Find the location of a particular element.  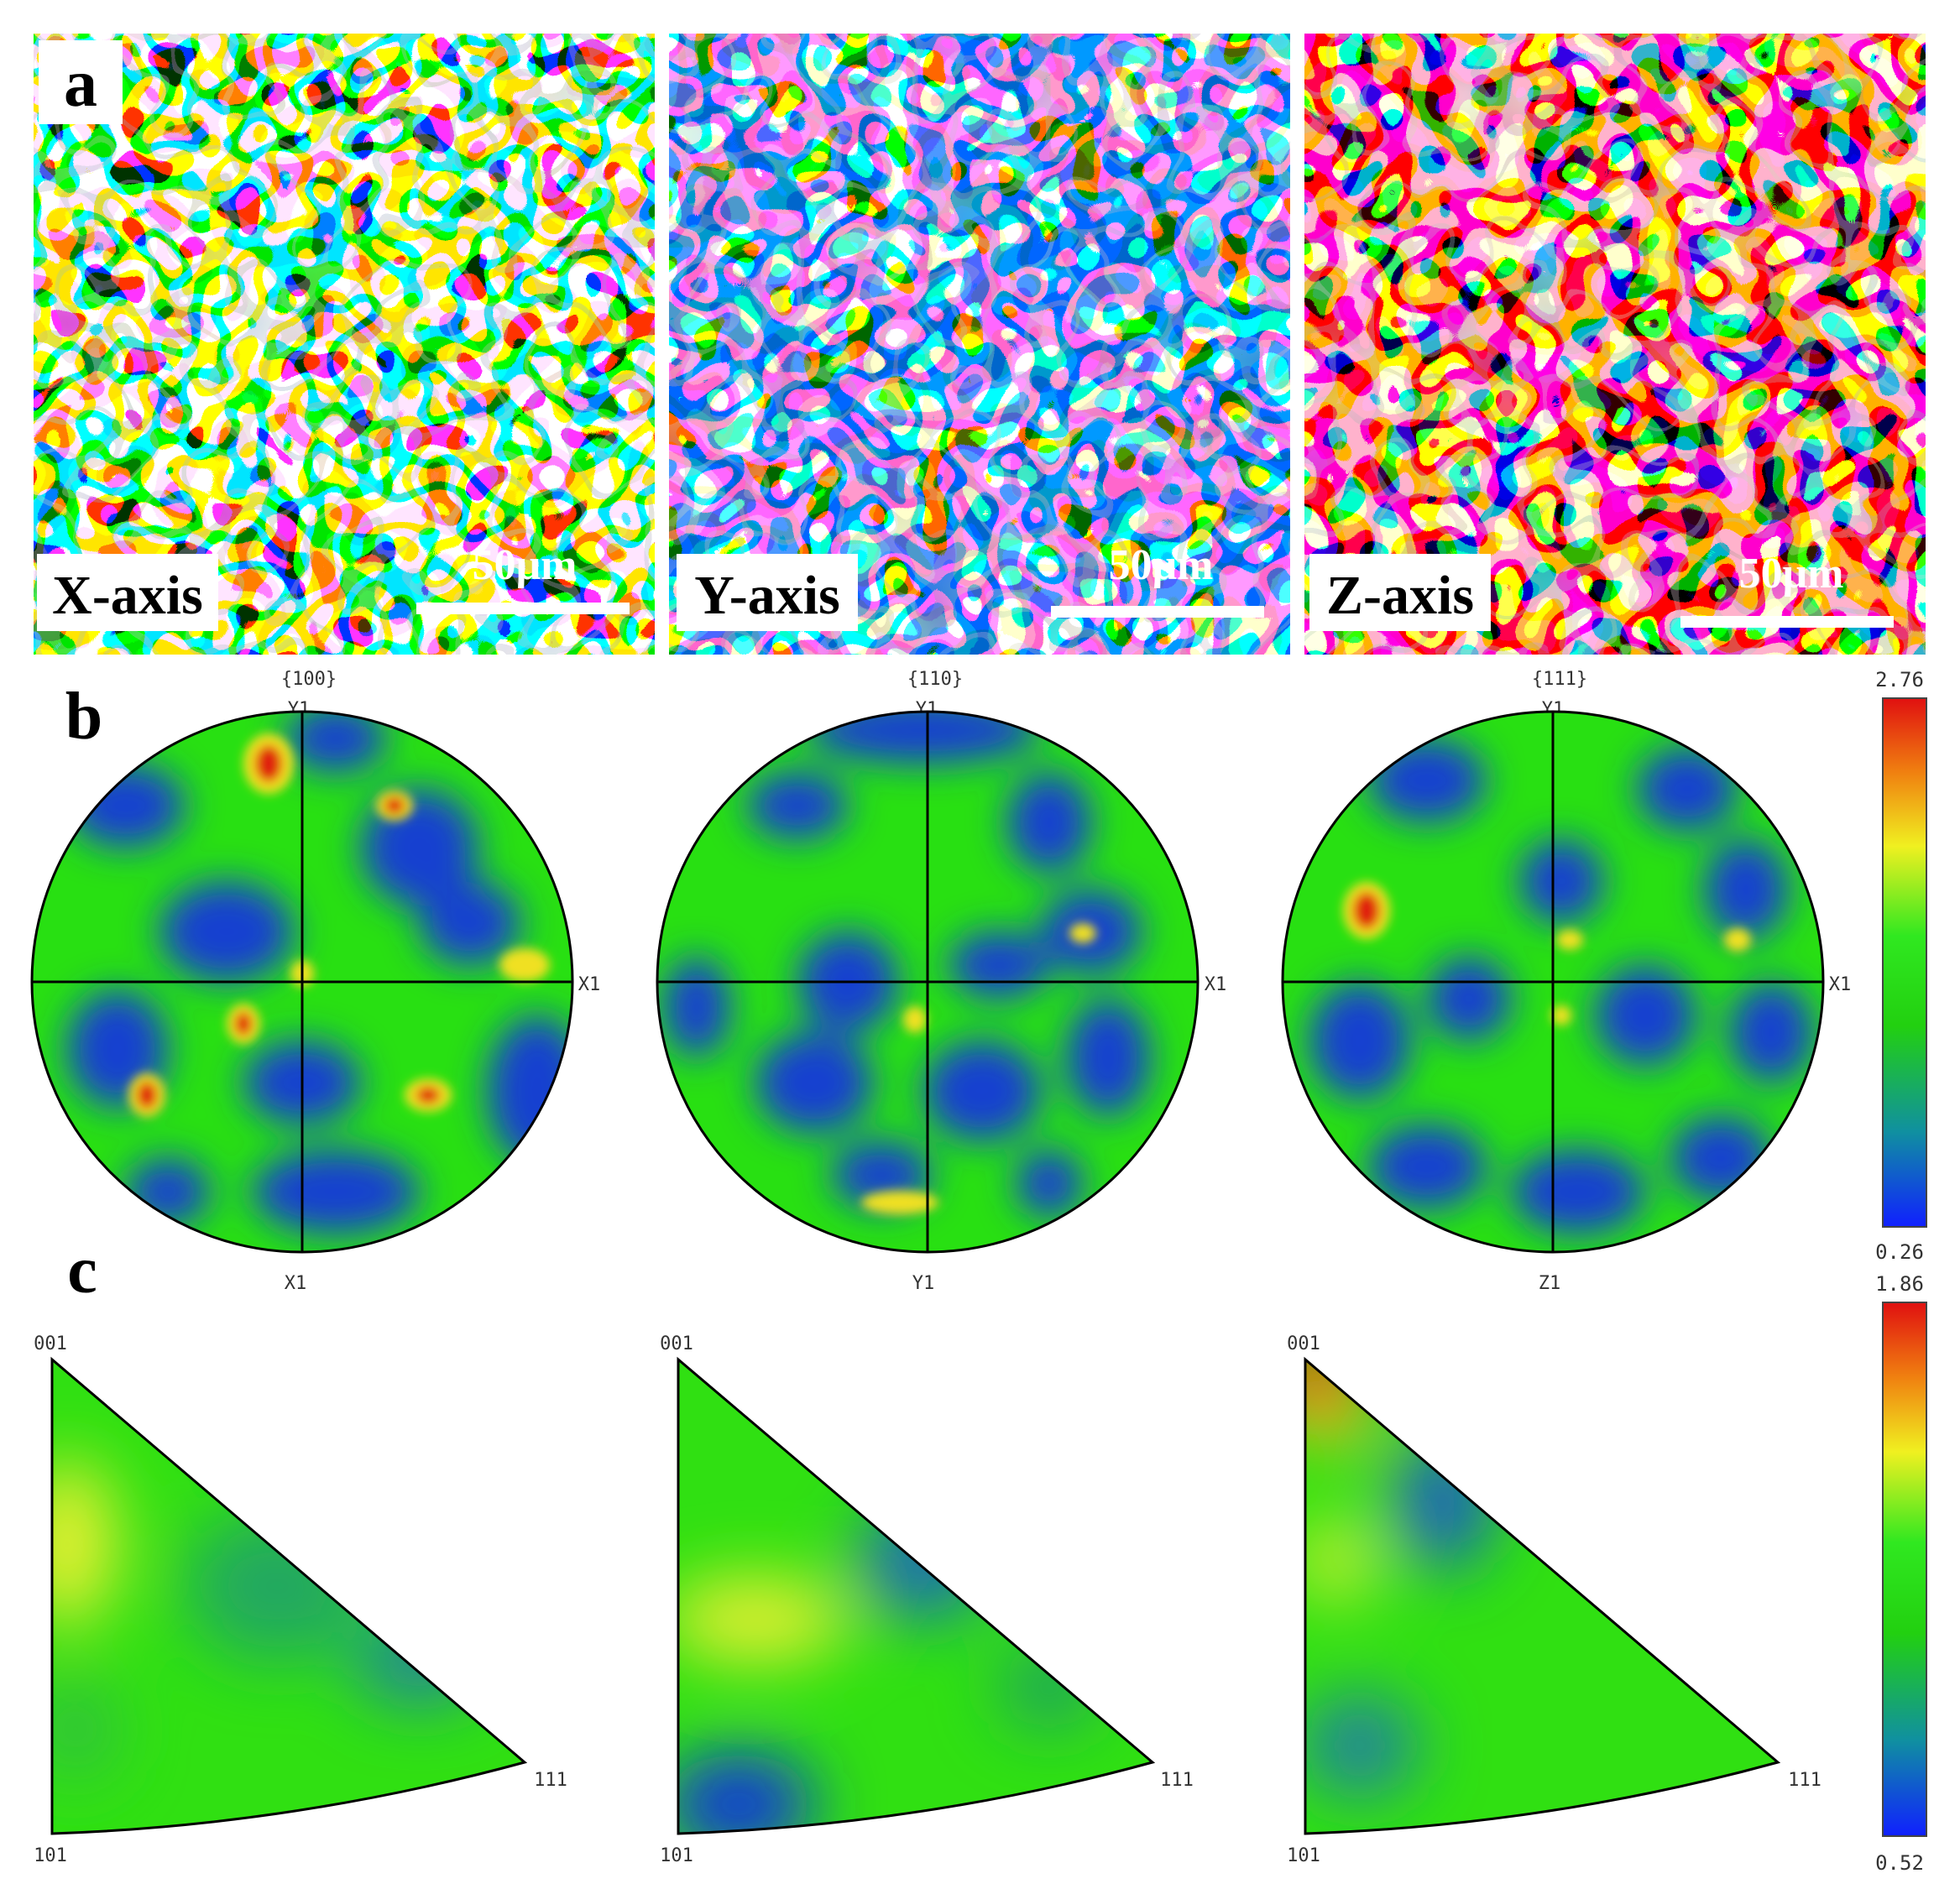

colorbar-min-label: 0.26 is located at coordinates (1899, 1252).